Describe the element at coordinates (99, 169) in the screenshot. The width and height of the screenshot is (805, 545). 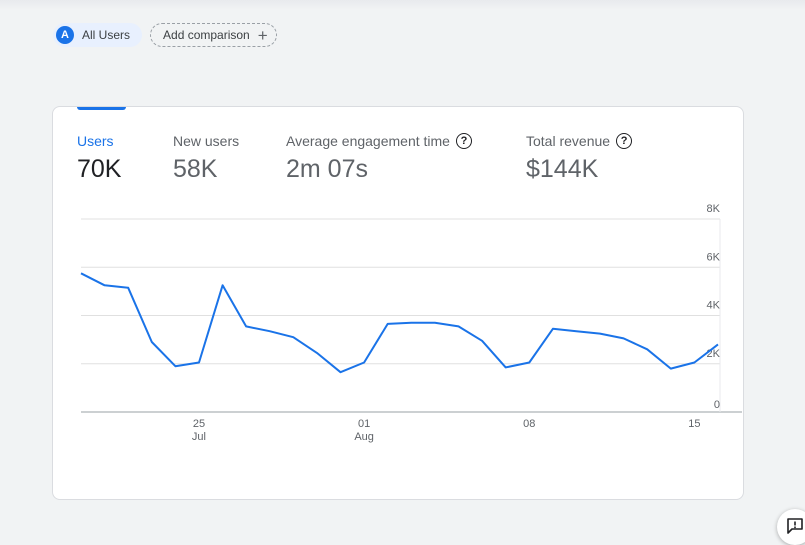
I see `metric-value: 70K` at that location.